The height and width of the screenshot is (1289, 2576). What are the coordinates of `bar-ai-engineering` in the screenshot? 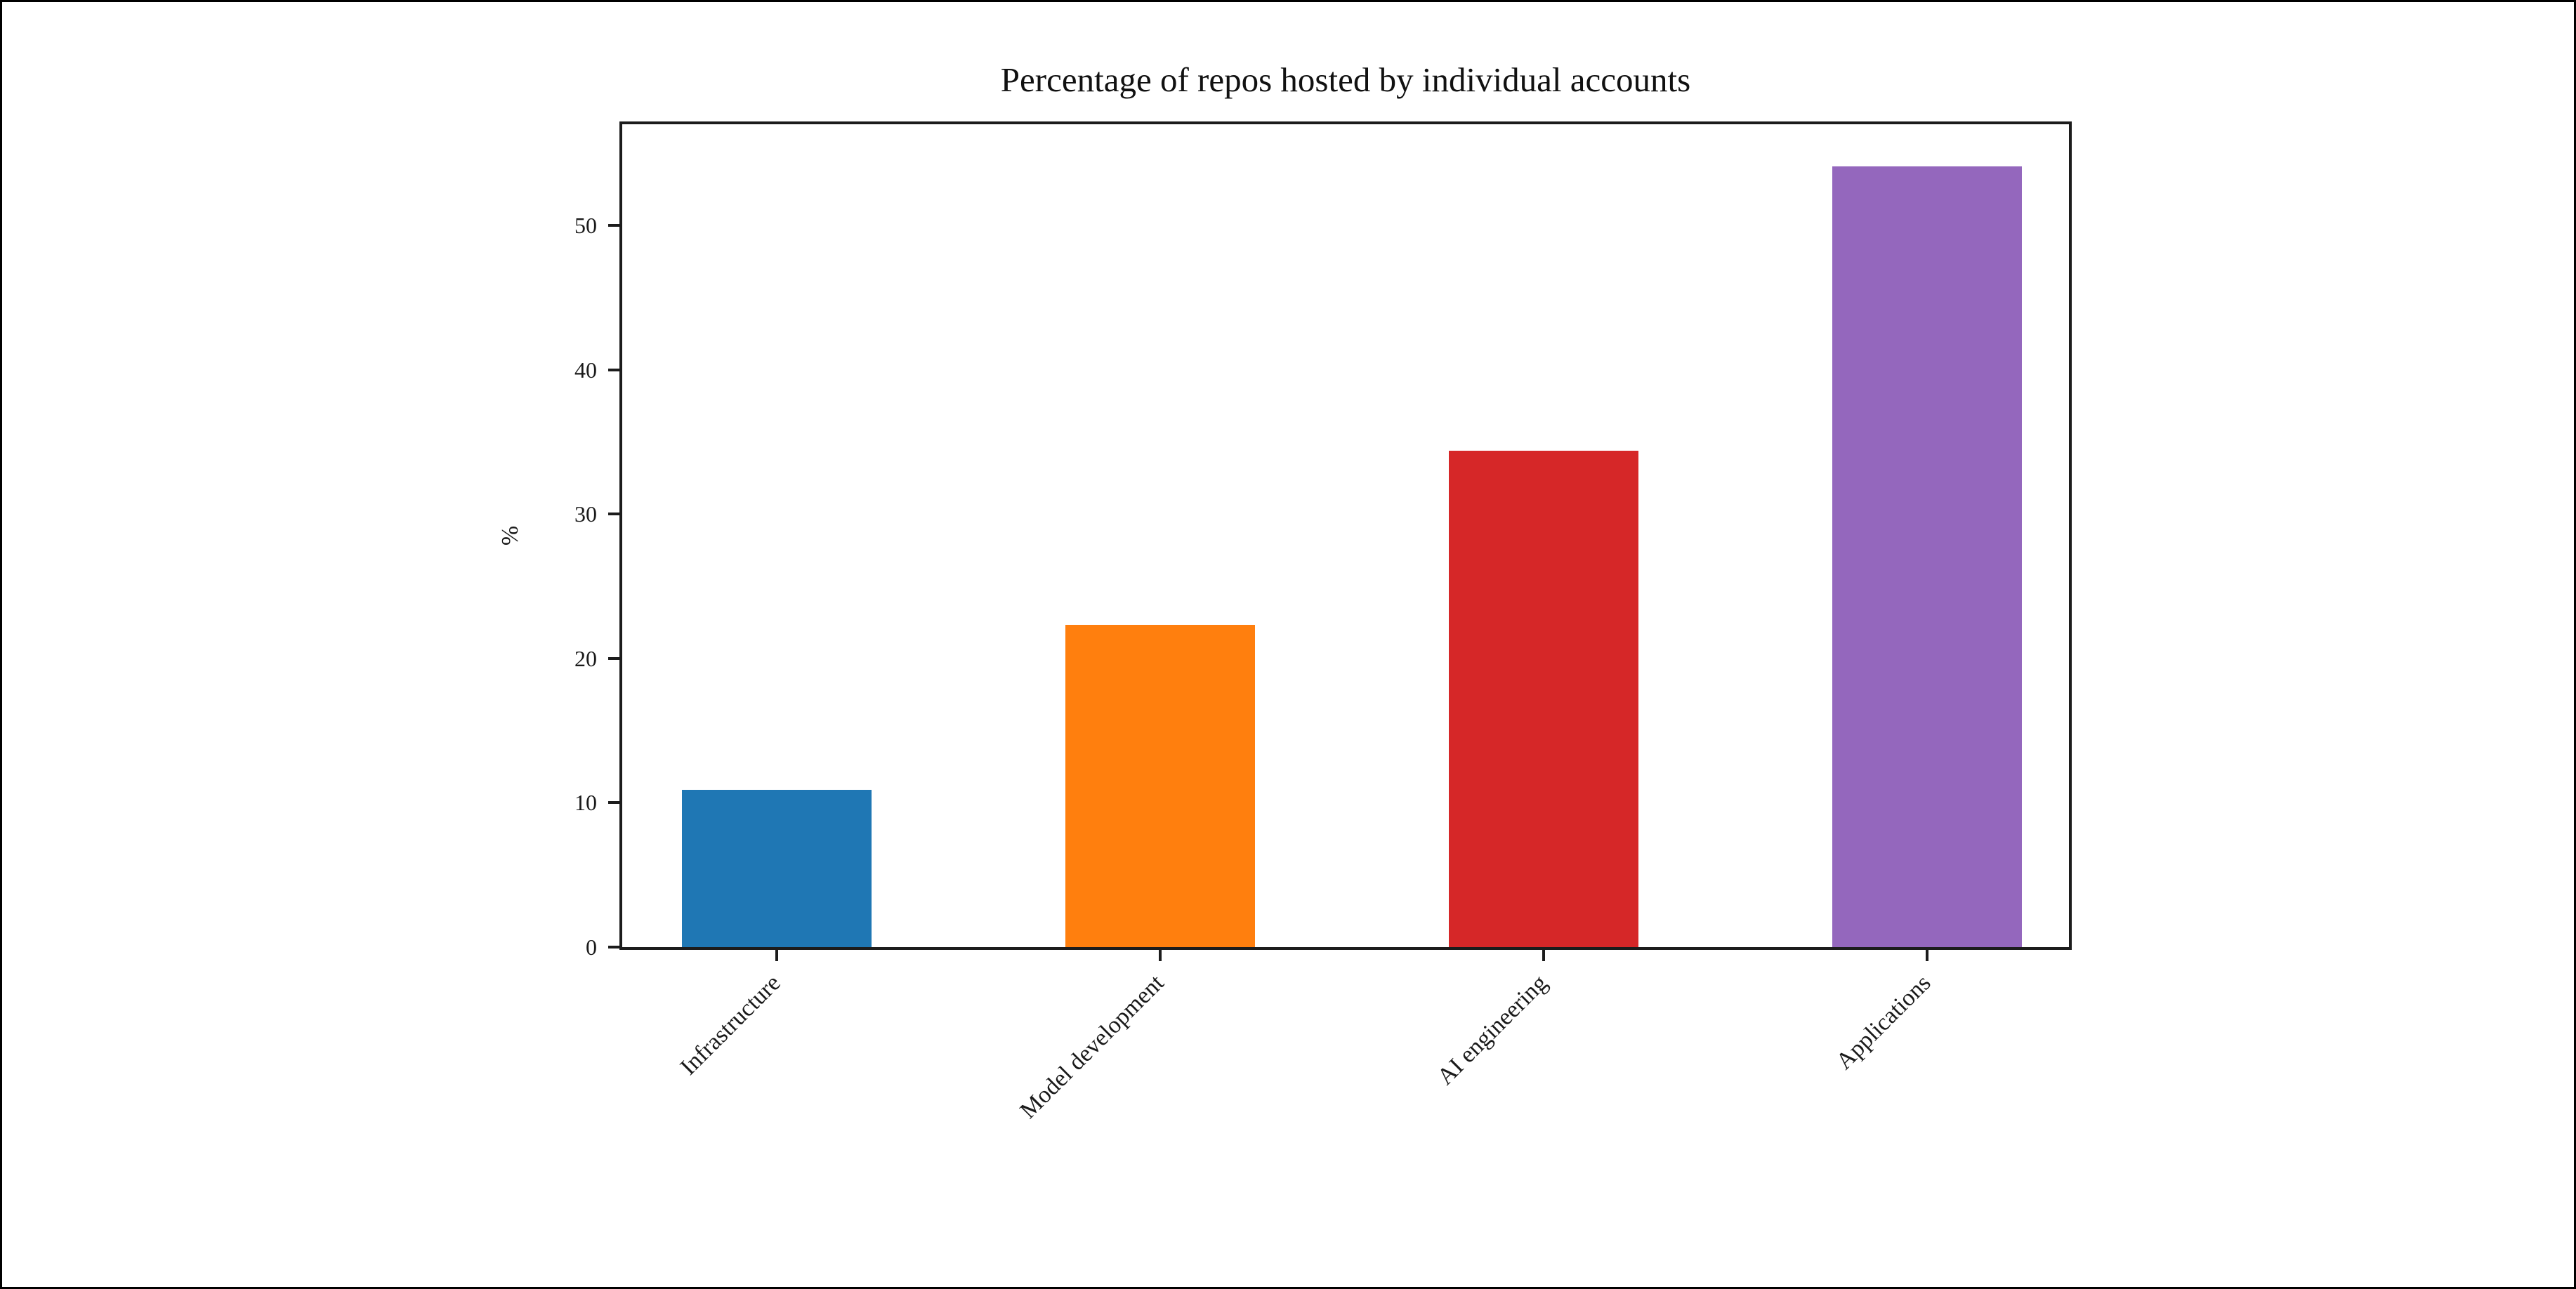 It's located at (1543, 699).